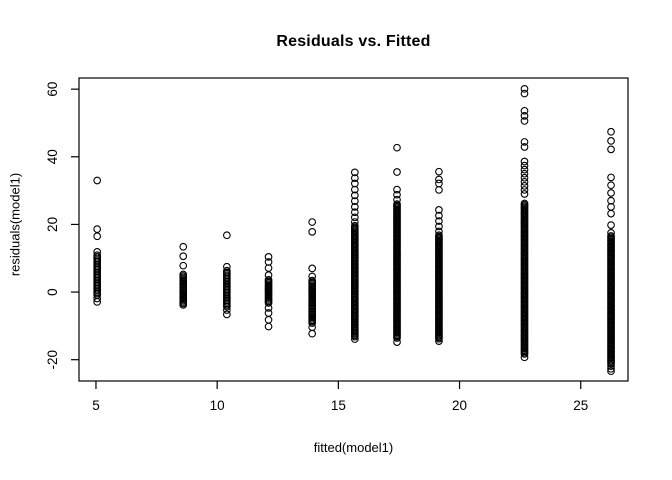 Image resolution: width=672 pixels, height=480 pixels. What do you see at coordinates (96, 405) in the screenshot?
I see `x-tick-label: 5` at bounding box center [96, 405].